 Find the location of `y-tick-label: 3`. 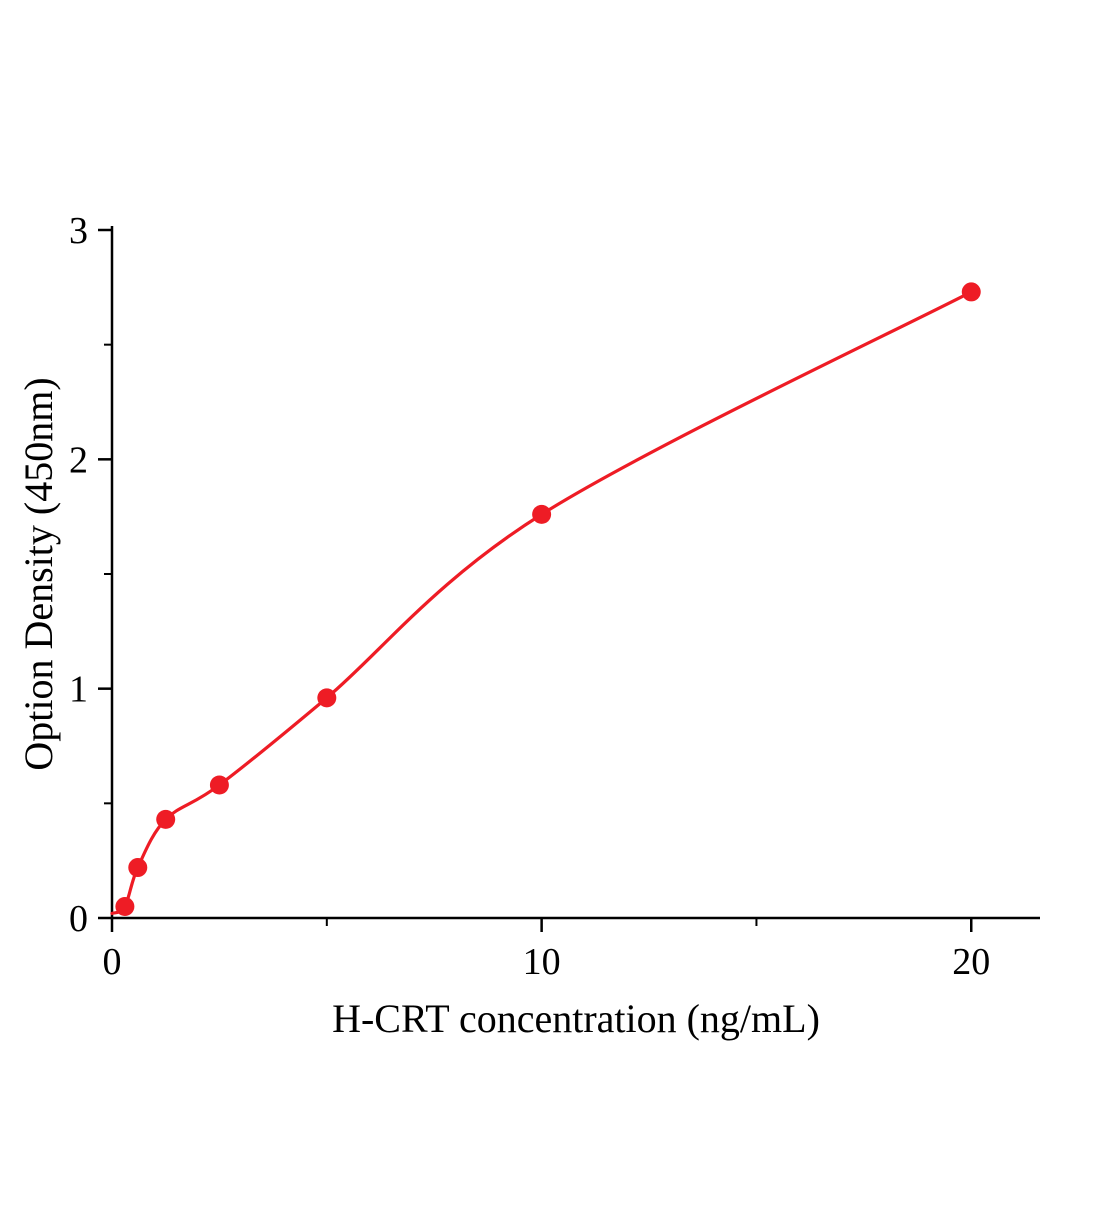

y-tick-label: 3 is located at coordinates (78, 231).